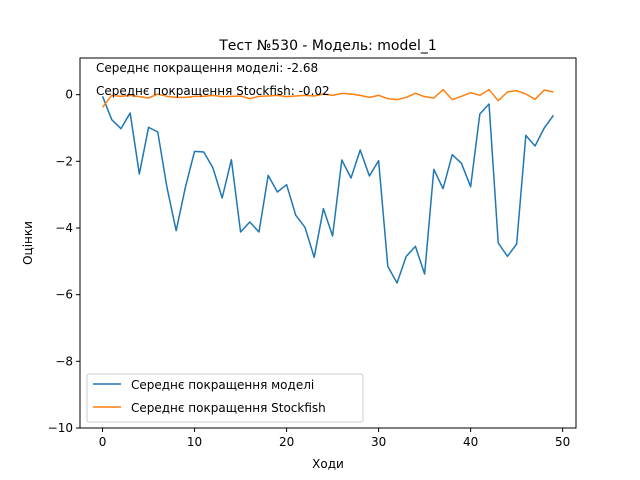 This screenshot has width=640, height=480. I want to click on y-tick-label: 0, so click(69, 95).